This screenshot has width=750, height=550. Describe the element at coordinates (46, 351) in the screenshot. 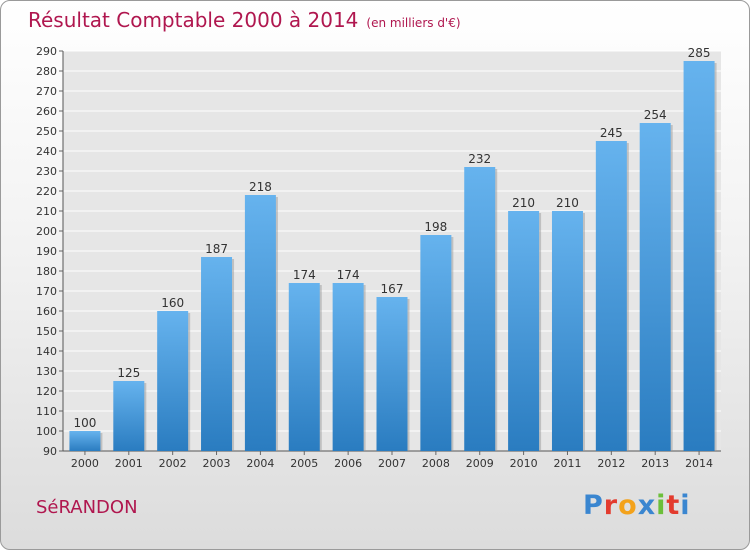

I see `y-tick-label: 140` at that location.